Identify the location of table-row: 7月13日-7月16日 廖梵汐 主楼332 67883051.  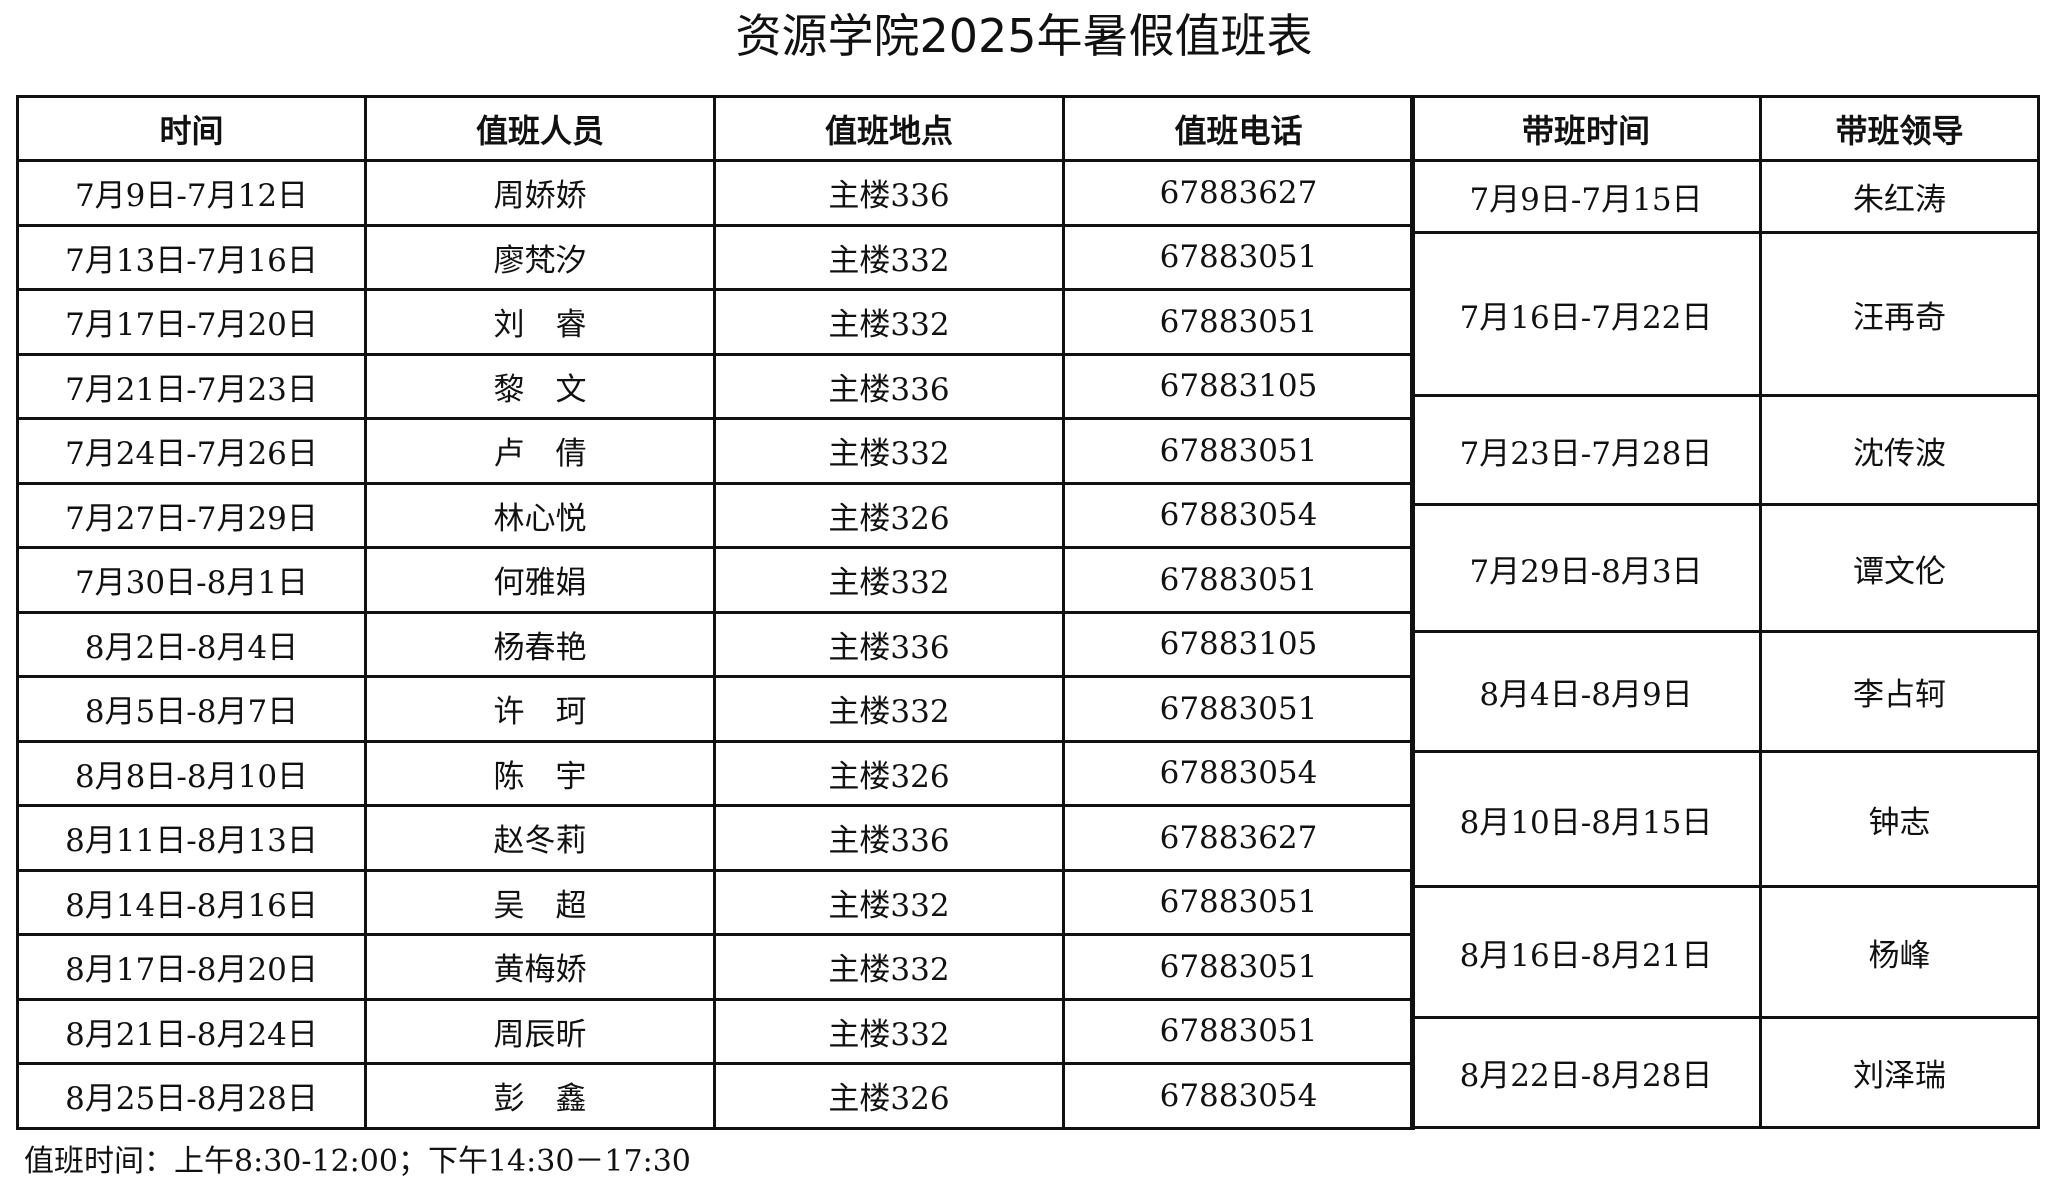
(715, 257).